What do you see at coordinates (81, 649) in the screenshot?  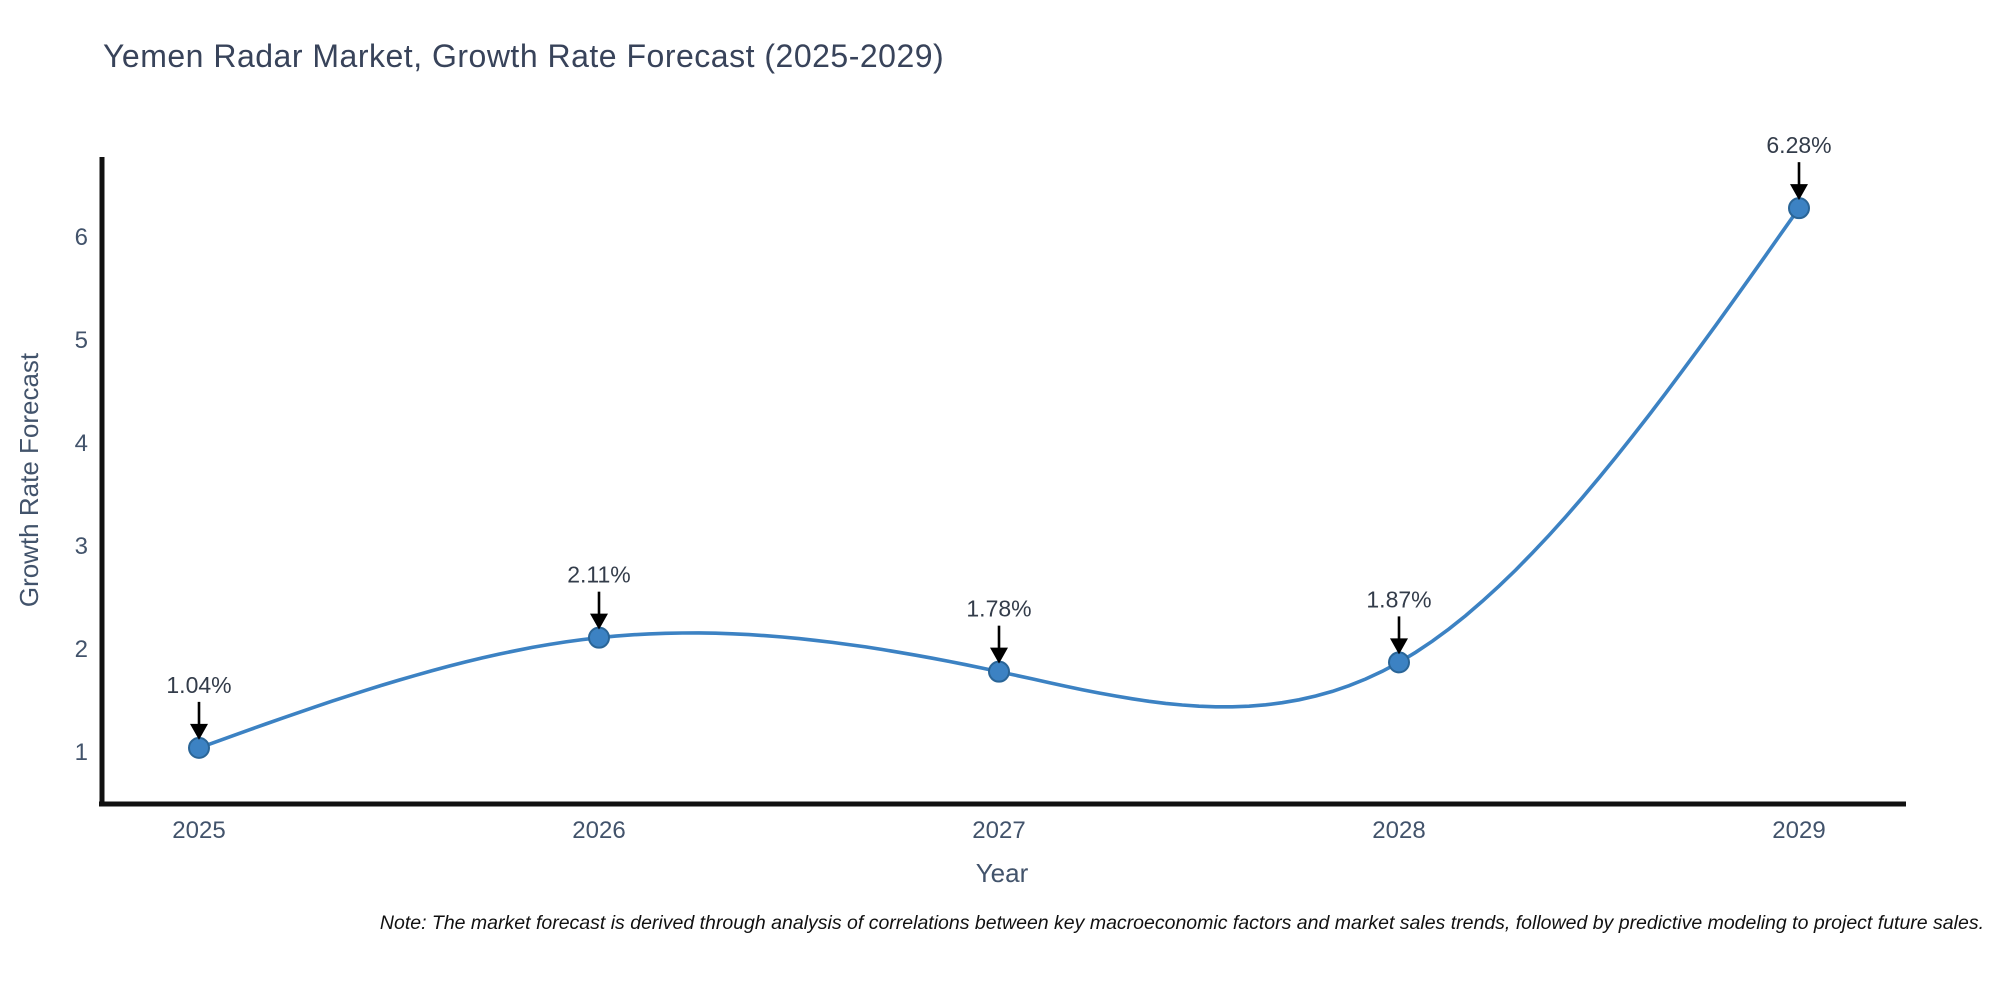 I see `y-tick-label: 2` at bounding box center [81, 649].